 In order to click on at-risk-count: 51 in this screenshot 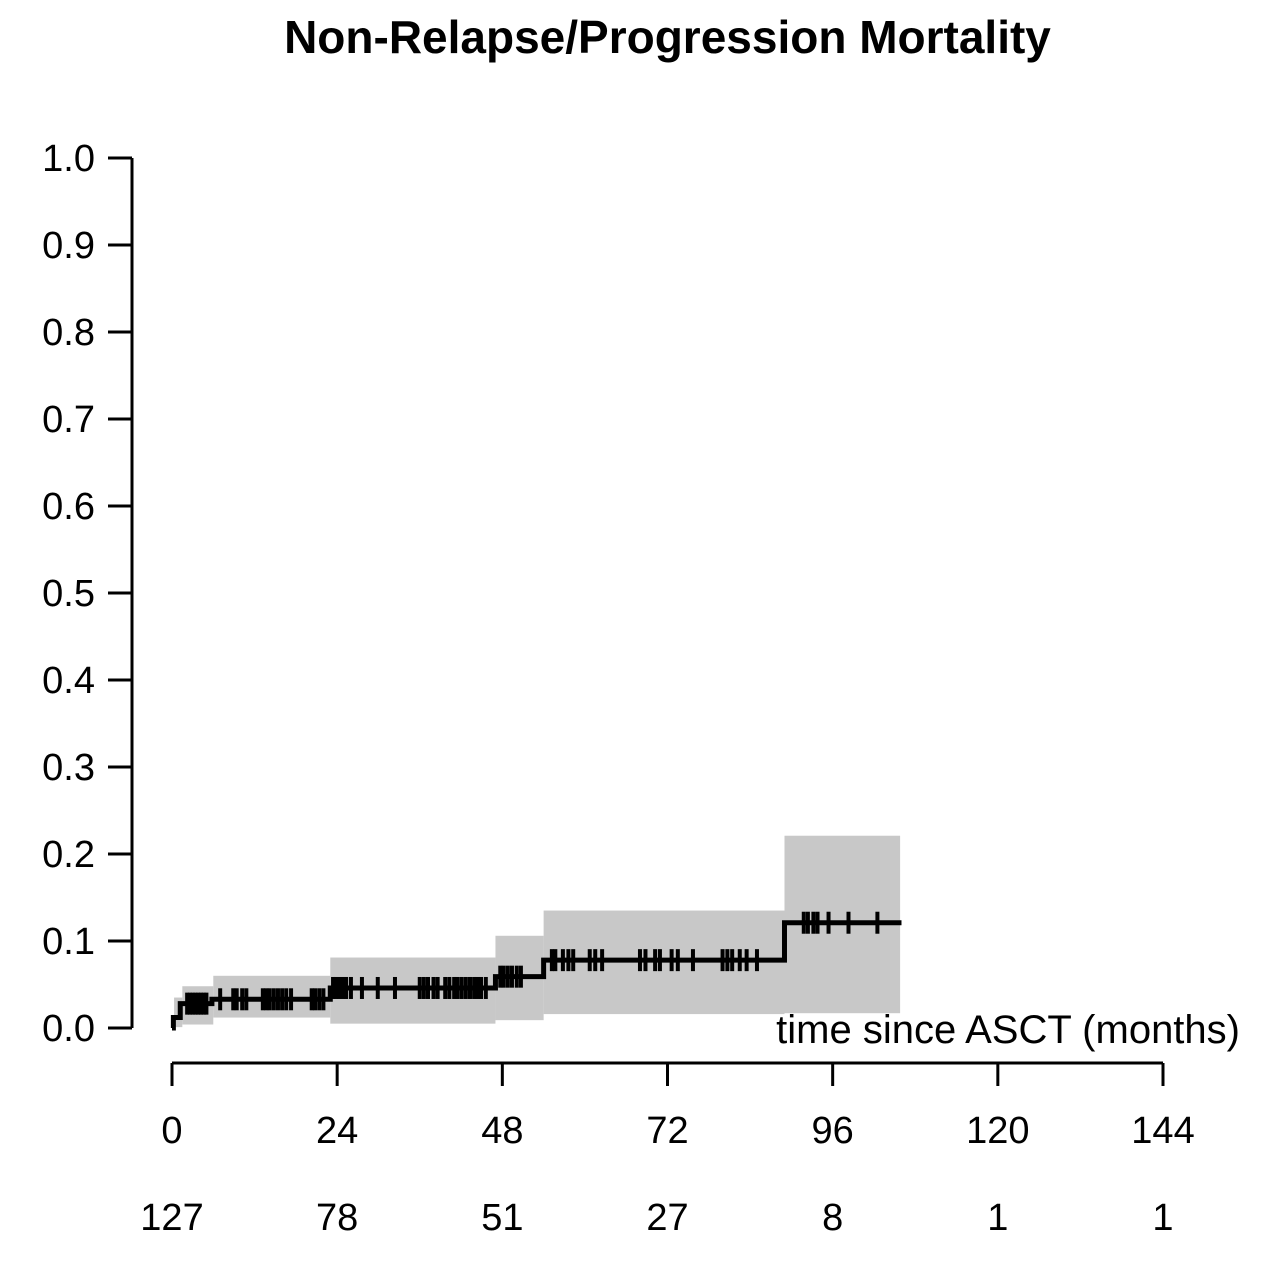, I will do `click(502, 1218)`.